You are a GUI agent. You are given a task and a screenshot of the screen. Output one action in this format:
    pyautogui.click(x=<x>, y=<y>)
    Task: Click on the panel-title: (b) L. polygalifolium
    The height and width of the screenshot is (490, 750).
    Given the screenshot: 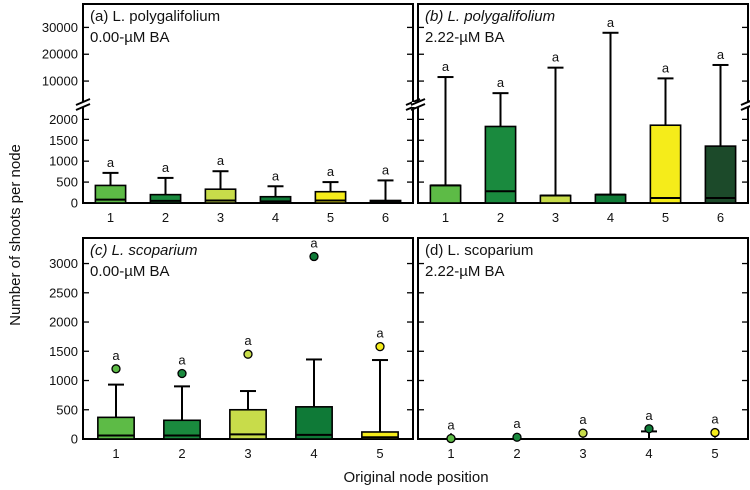 What is the action you would take?
    pyautogui.click(x=490, y=16)
    